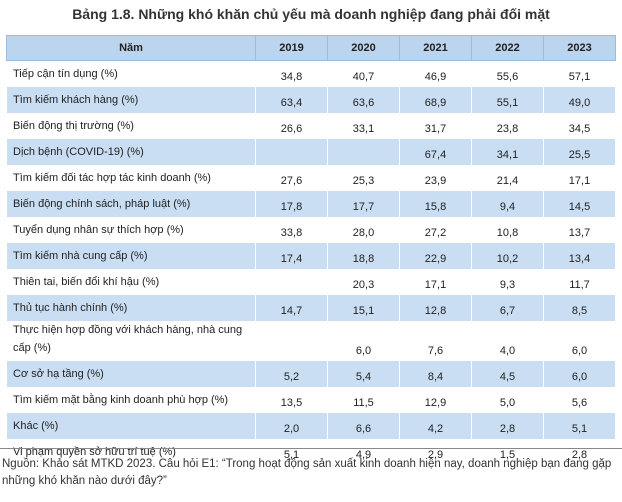 Image resolution: width=622 pixels, height=502 pixels. What do you see at coordinates (435, 400) in the screenshot?
I see `value-cell: 12,9` at bounding box center [435, 400].